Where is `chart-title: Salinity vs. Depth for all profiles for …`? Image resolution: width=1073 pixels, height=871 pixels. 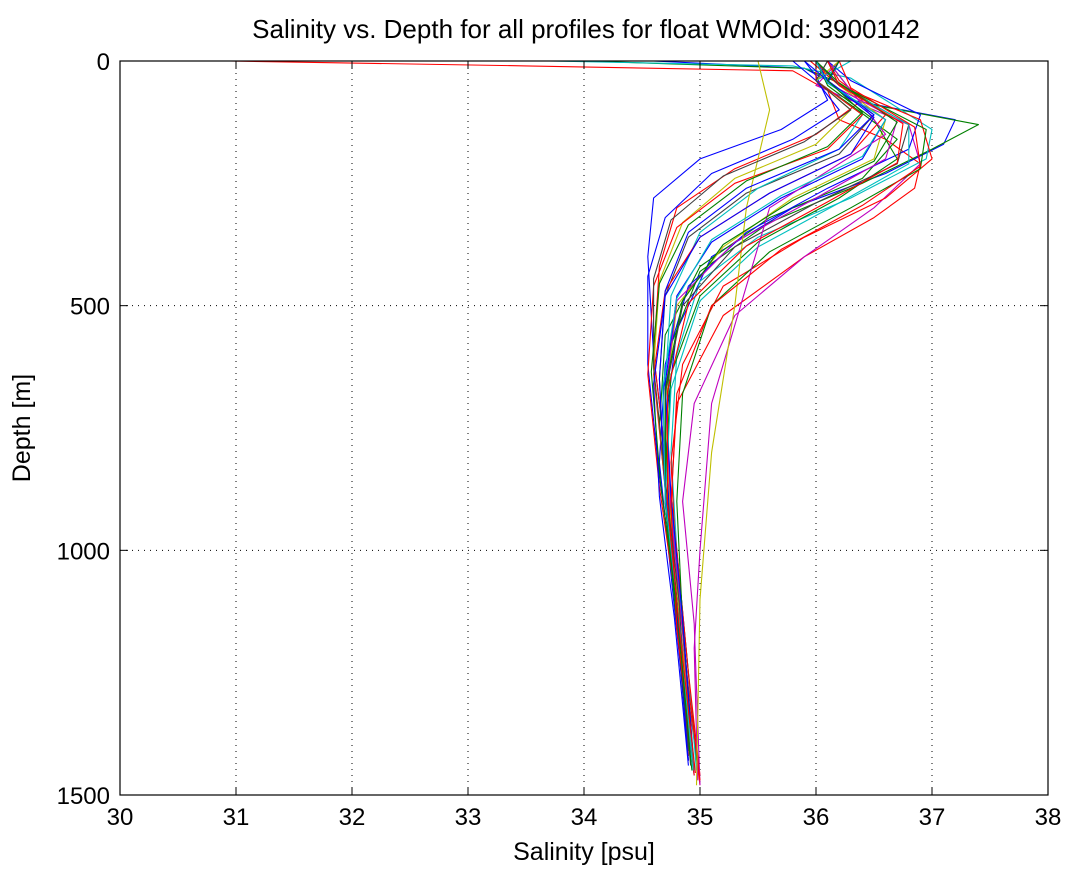 chart-title: Salinity vs. Depth for all profiles for … is located at coordinates (586, 29).